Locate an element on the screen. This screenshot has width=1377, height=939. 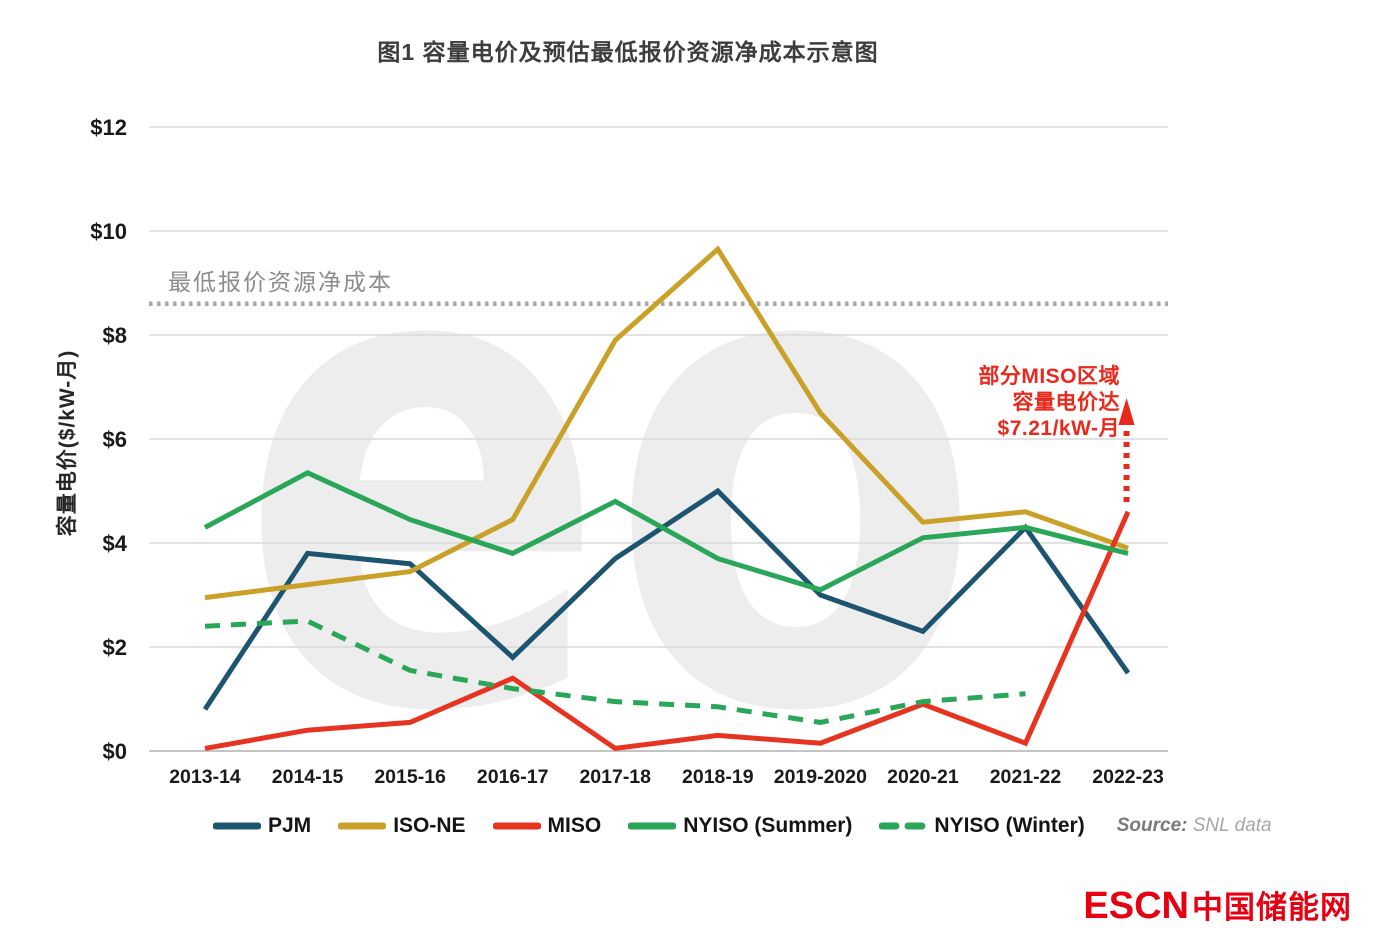
x-tick-label-2017-18: 2017-18 is located at coordinates (615, 777).